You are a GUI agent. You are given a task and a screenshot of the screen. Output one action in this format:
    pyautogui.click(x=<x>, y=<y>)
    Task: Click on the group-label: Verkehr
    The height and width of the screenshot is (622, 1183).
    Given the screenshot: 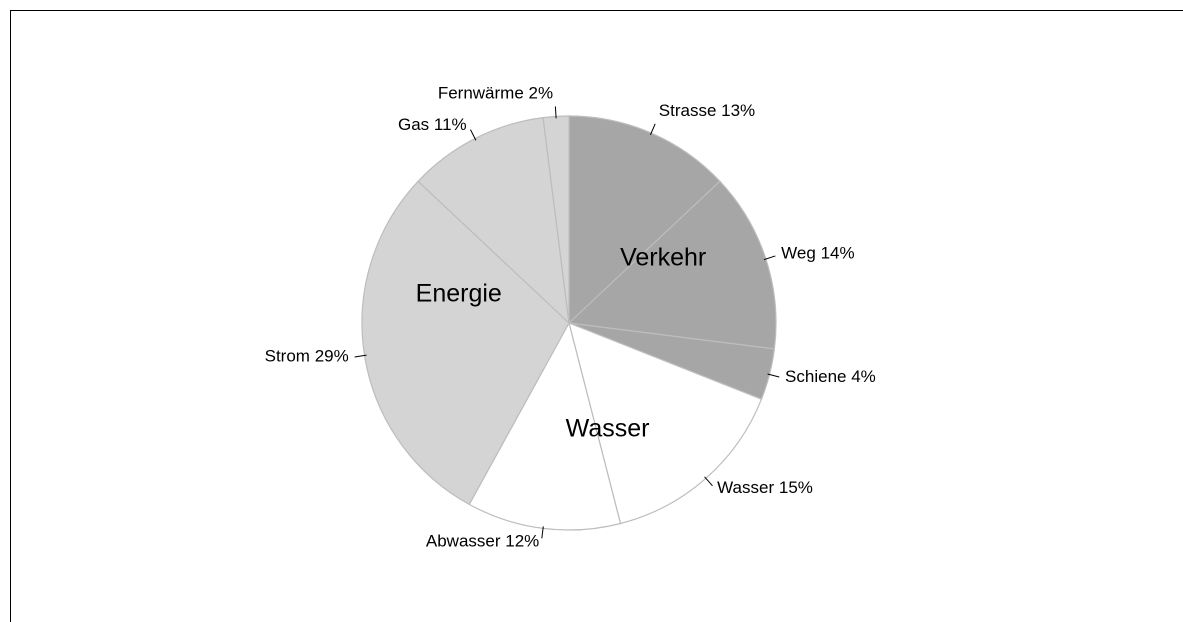 What is the action you would take?
    pyautogui.click(x=663, y=258)
    